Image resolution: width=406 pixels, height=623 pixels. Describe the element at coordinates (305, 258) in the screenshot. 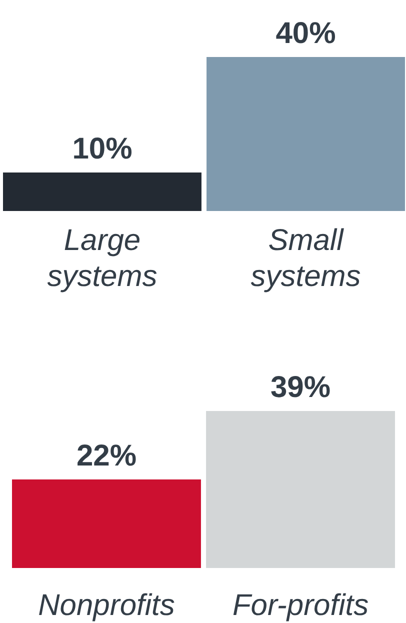

I see `x-tick-label: Small systems` at that location.